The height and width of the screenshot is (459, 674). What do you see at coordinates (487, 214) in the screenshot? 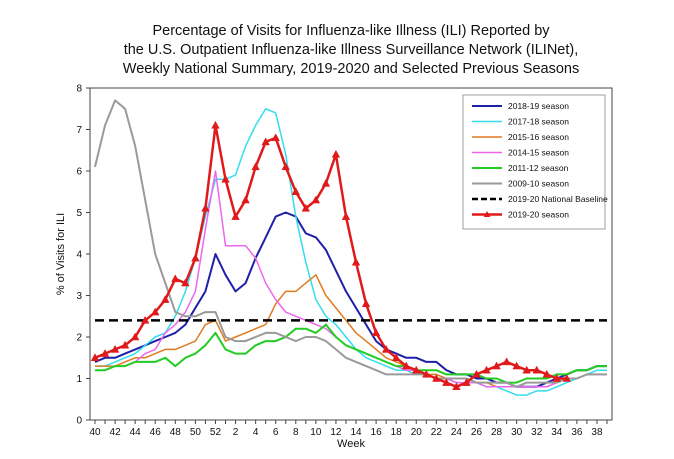
I see `legend-marker` at bounding box center [487, 214].